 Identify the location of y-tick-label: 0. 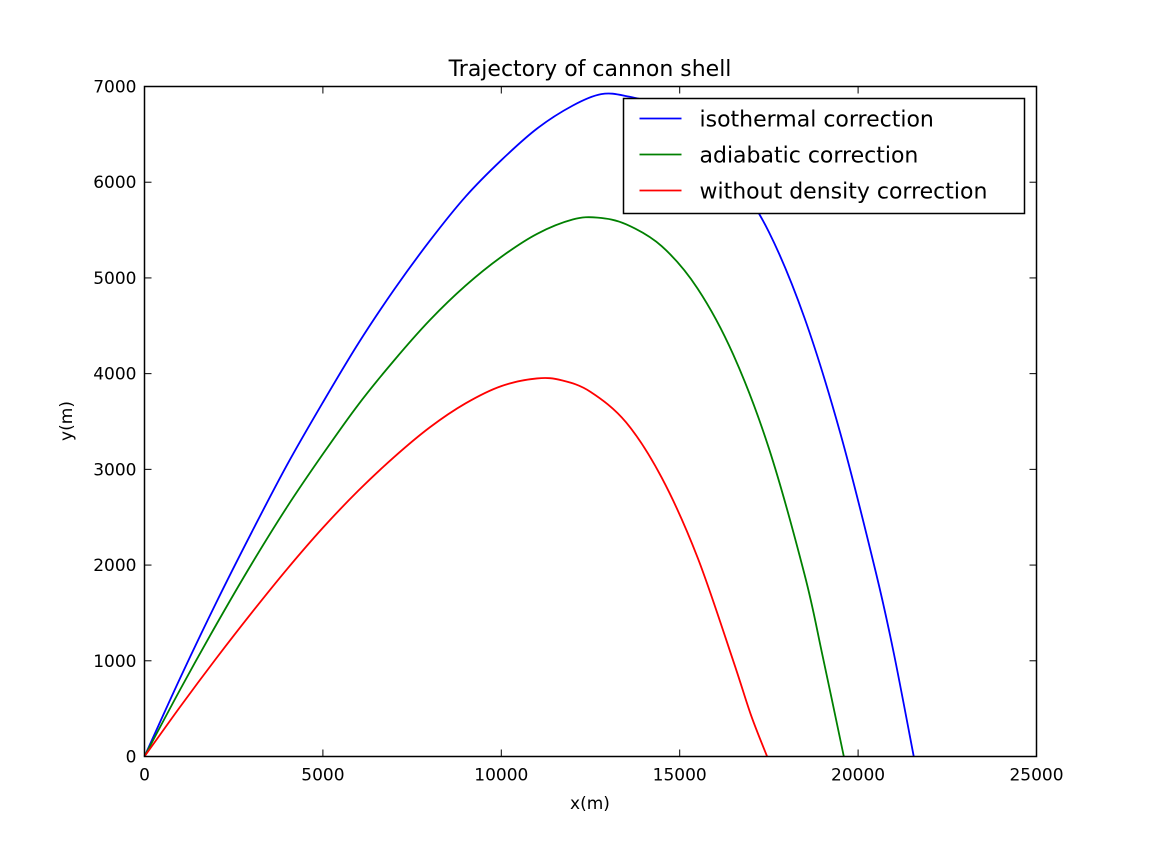
(131, 758).